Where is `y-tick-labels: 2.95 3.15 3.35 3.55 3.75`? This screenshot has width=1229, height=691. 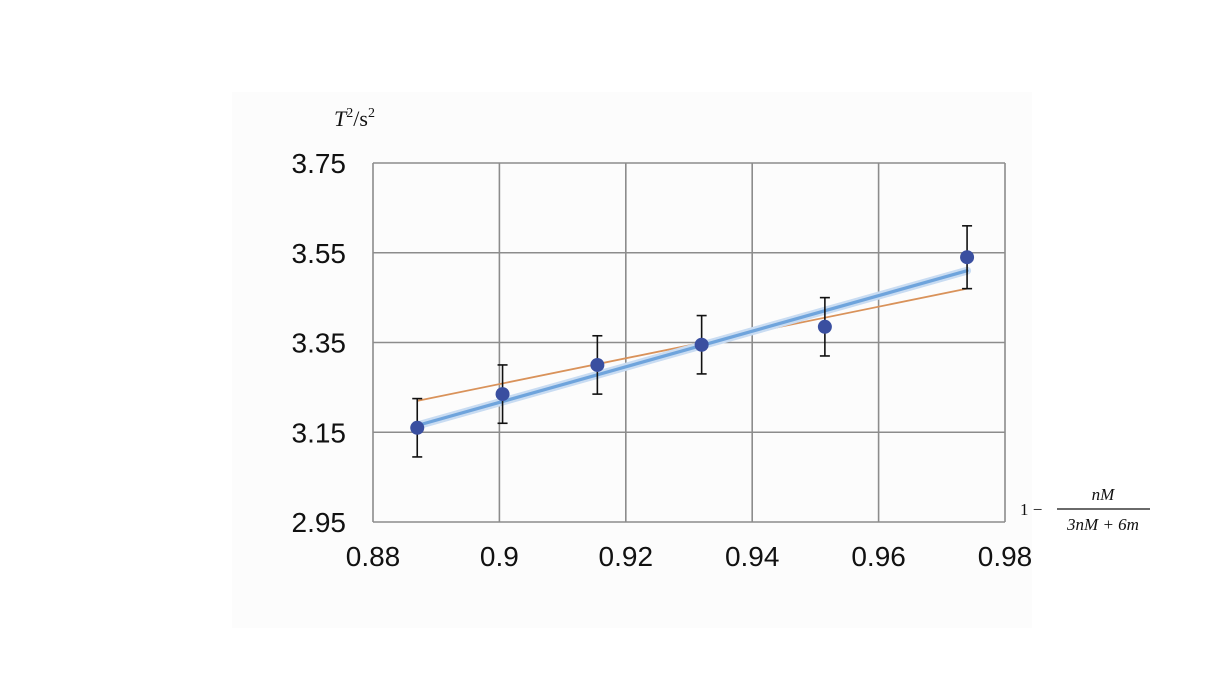 y-tick-labels: 2.95 3.15 3.35 3.55 3.75 is located at coordinates (319, 343).